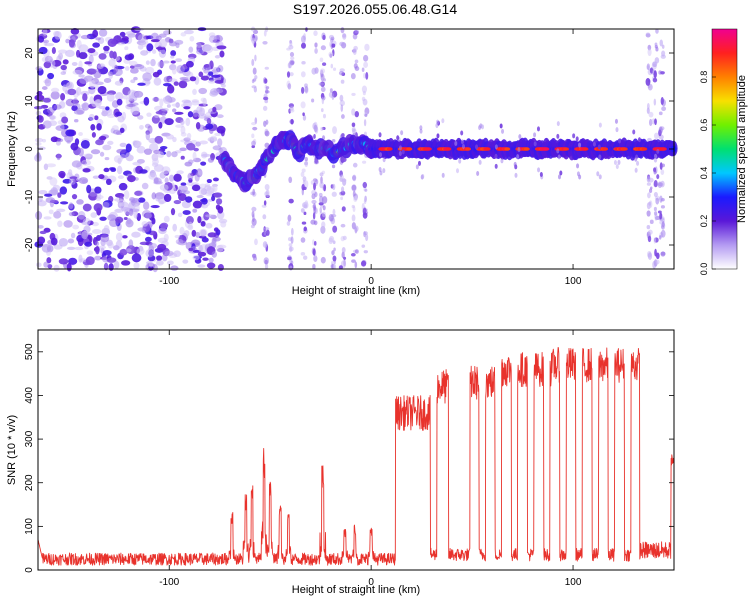 The width and height of the screenshot is (750, 600). What do you see at coordinates (29, 149) in the screenshot?
I see `spectrogram-y-tick-label: 0` at bounding box center [29, 149].